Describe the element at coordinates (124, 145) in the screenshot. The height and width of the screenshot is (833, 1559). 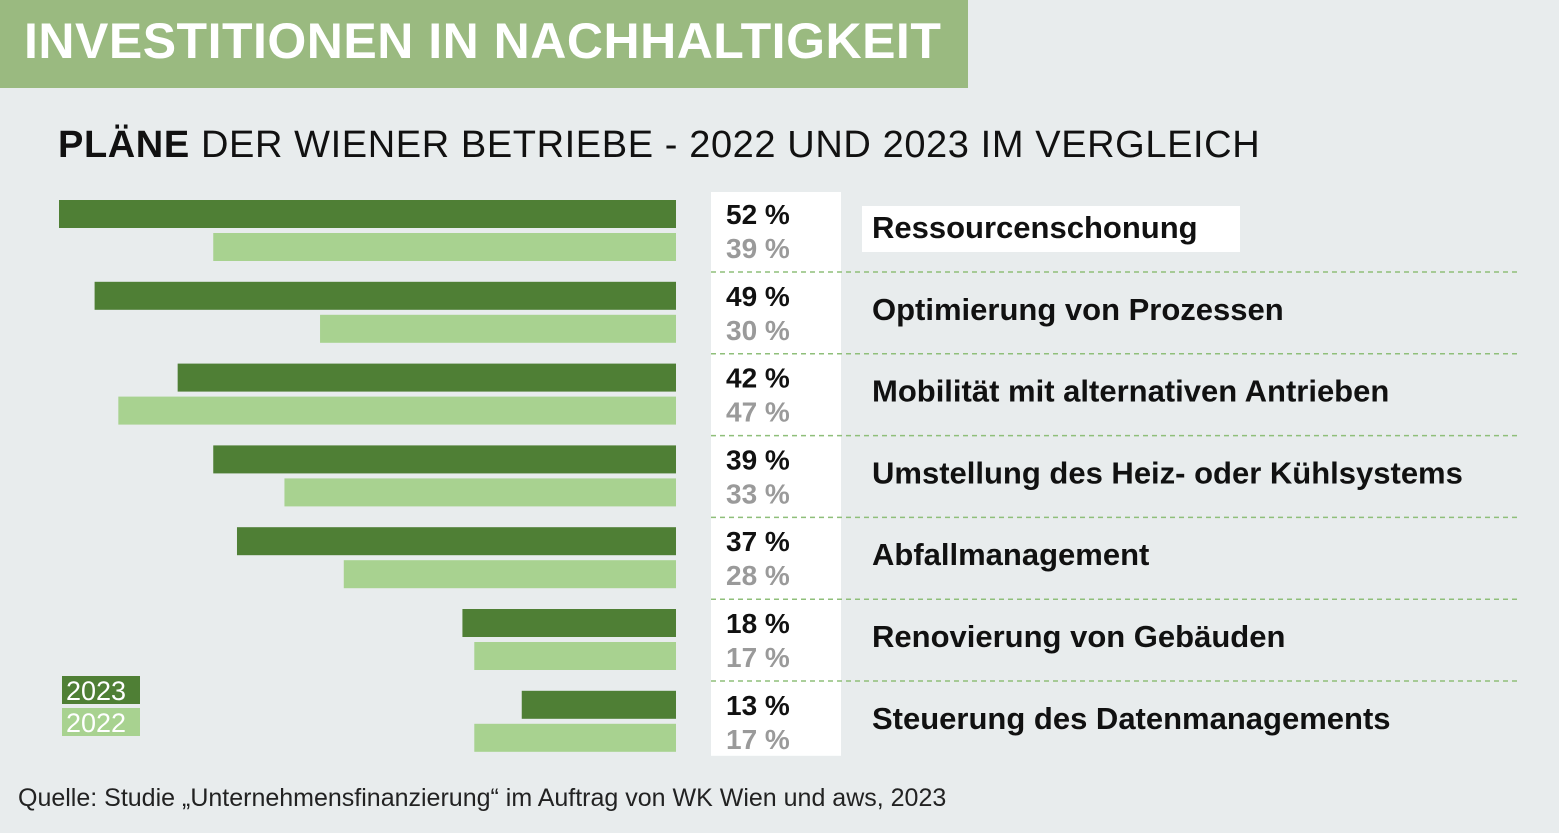
I see `subtitle-bold: PLÄNE` at that location.